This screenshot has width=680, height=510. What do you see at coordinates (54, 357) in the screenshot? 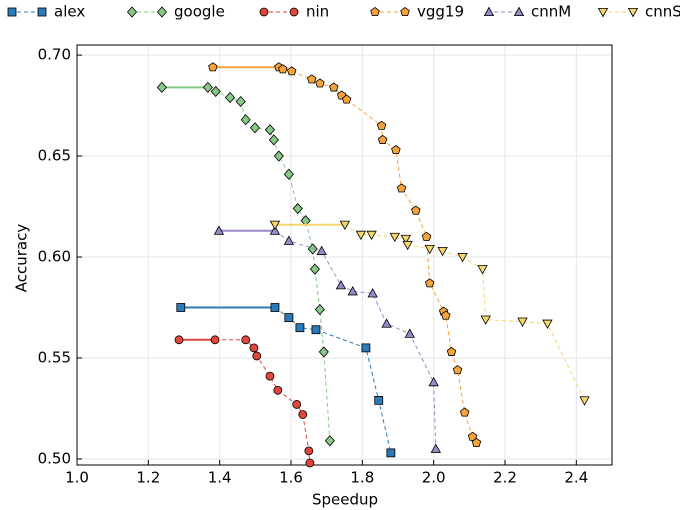
I see `y-tick-label: 0.55` at bounding box center [54, 357].